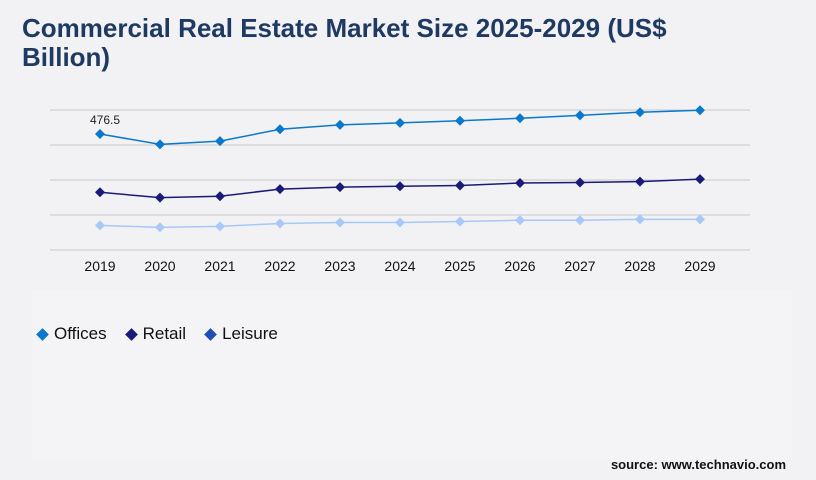 This screenshot has width=816, height=480. Describe the element at coordinates (131, 334) in the screenshot. I see `legend-marker-retail-icon` at that location.